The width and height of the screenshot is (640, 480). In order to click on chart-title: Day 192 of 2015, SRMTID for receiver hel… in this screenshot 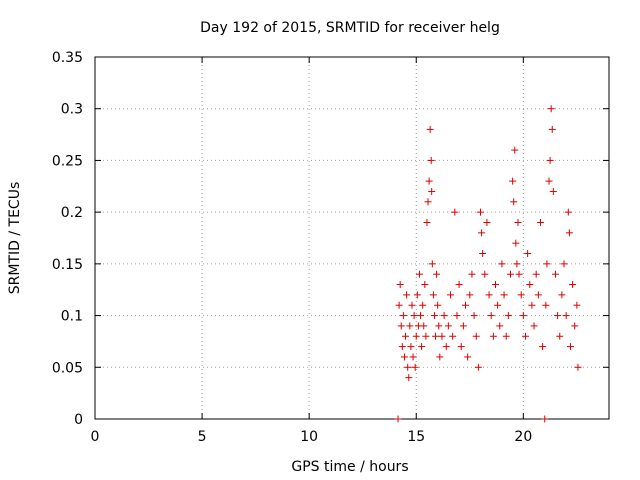, I will do `click(350, 28)`.